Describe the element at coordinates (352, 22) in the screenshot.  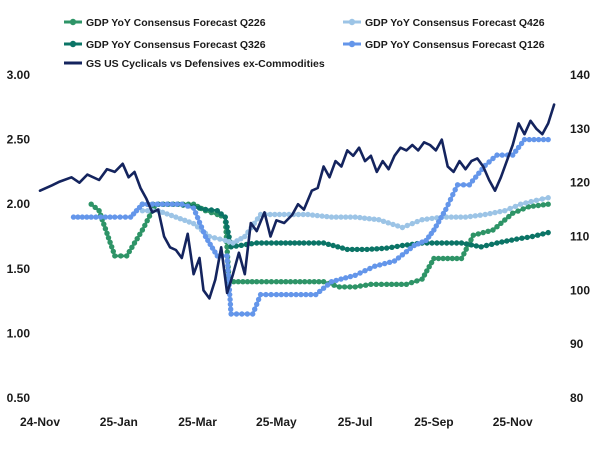
I see `legend-swatch-marker` at that location.